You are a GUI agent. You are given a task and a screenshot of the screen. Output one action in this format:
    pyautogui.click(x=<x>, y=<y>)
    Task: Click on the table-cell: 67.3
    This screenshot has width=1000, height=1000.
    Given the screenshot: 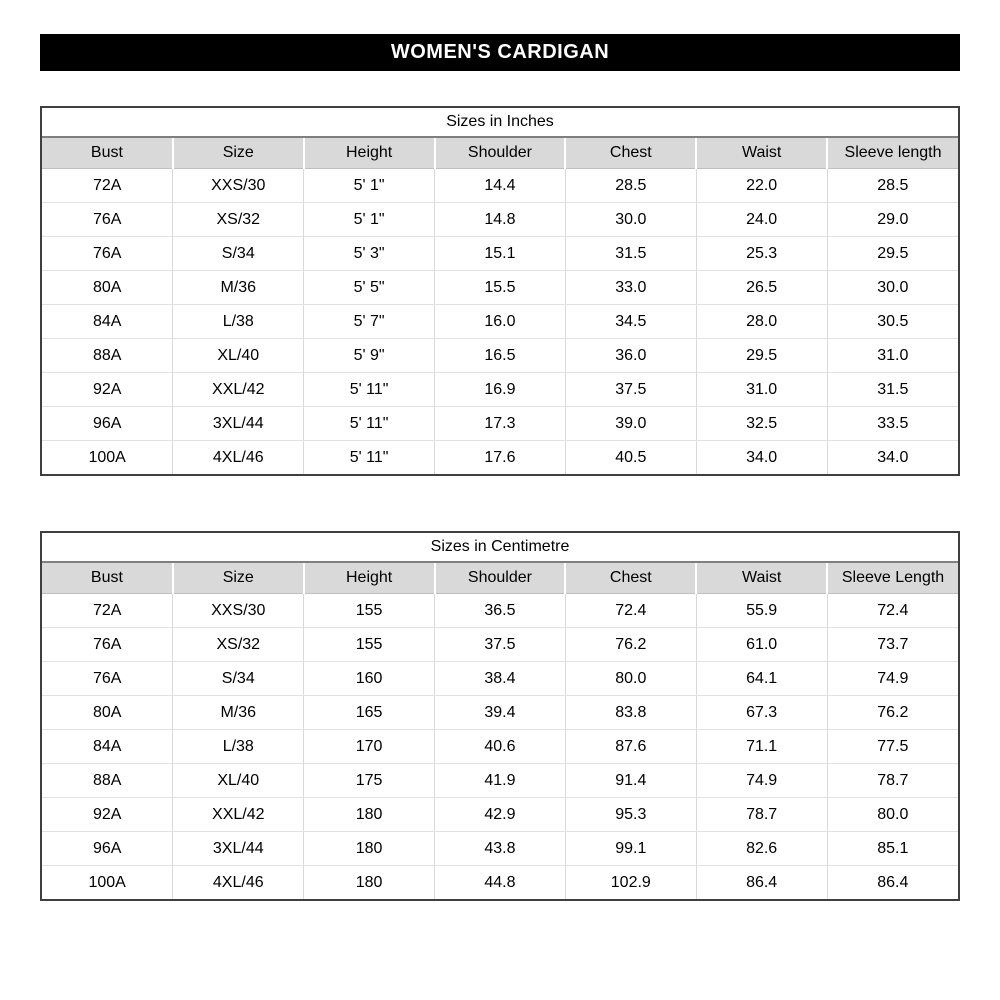 What is the action you would take?
    pyautogui.click(x=762, y=712)
    